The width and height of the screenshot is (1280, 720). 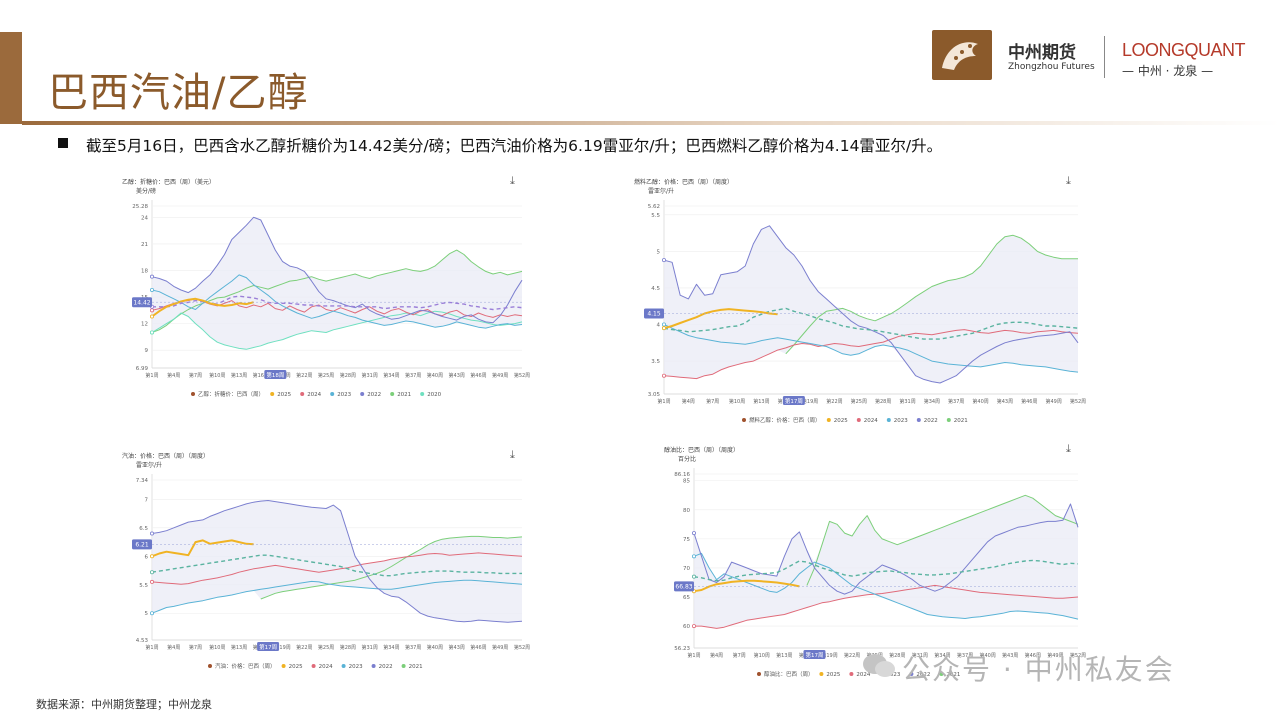 I want to click on x-axis-highlight-label: 第18周, so click(x=275, y=375).